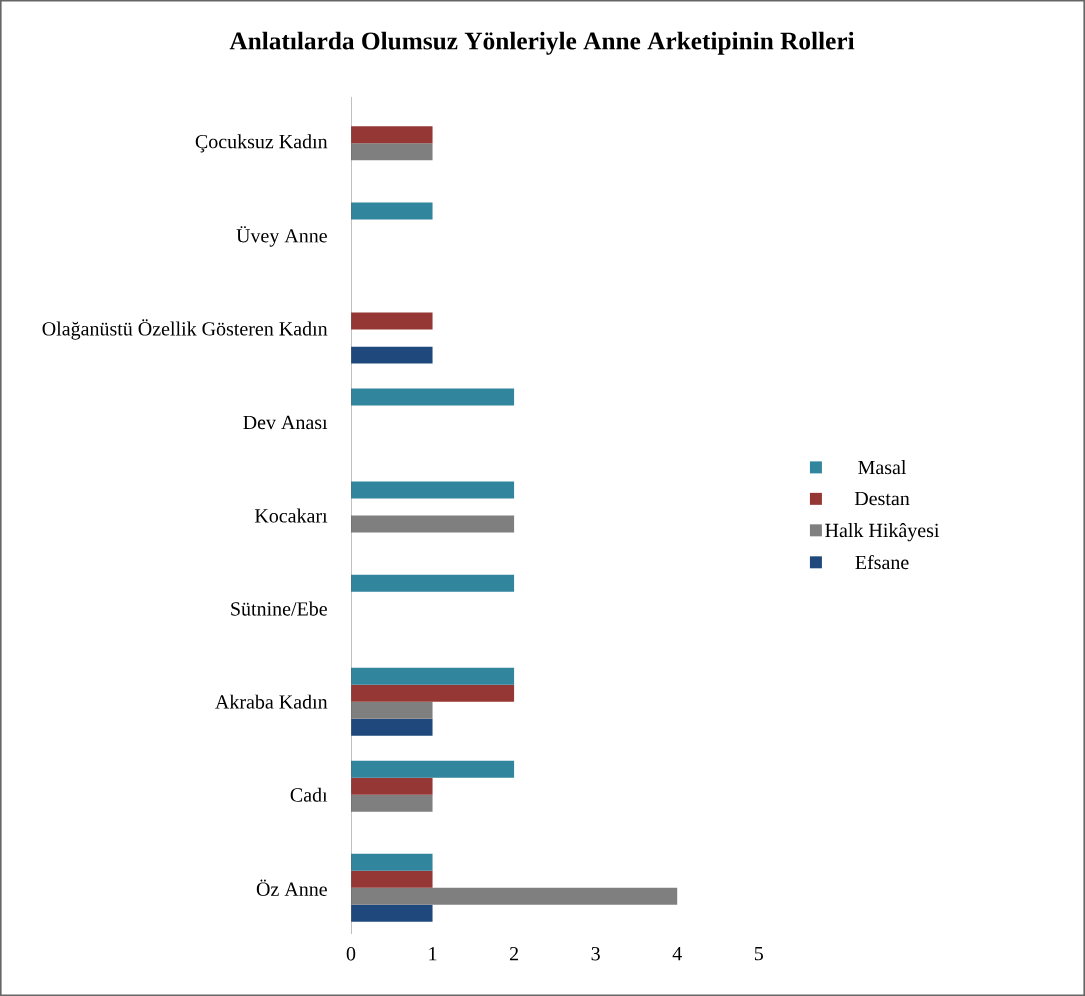  Describe the element at coordinates (279, 608) in the screenshot. I see `y-tick-label: Sütnine/Ebe` at that location.